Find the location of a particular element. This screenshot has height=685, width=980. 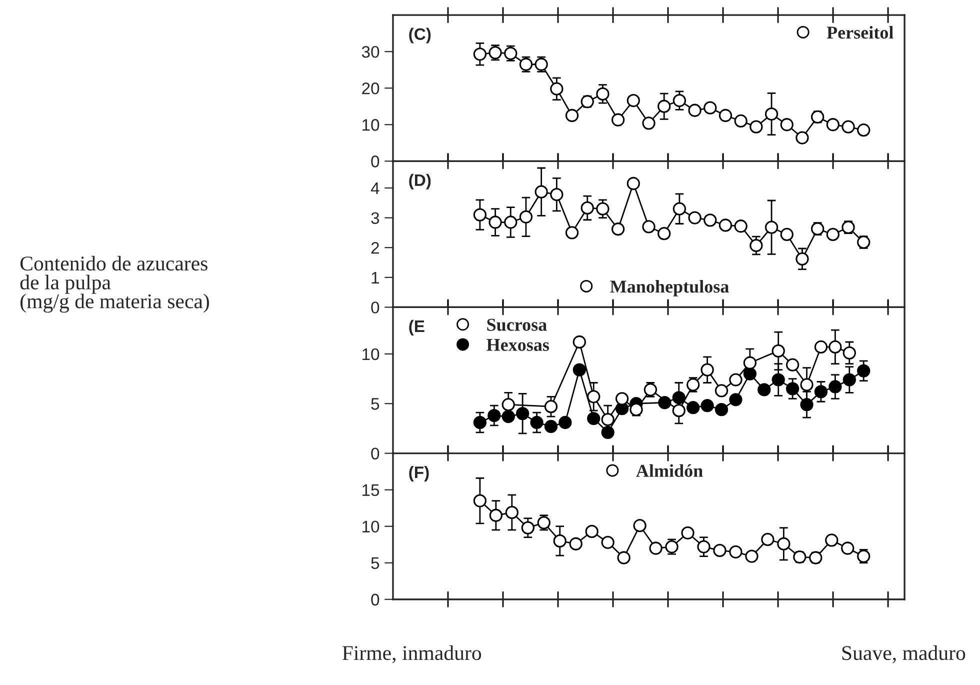

y-tick-label: 15 is located at coordinates (371, 490).